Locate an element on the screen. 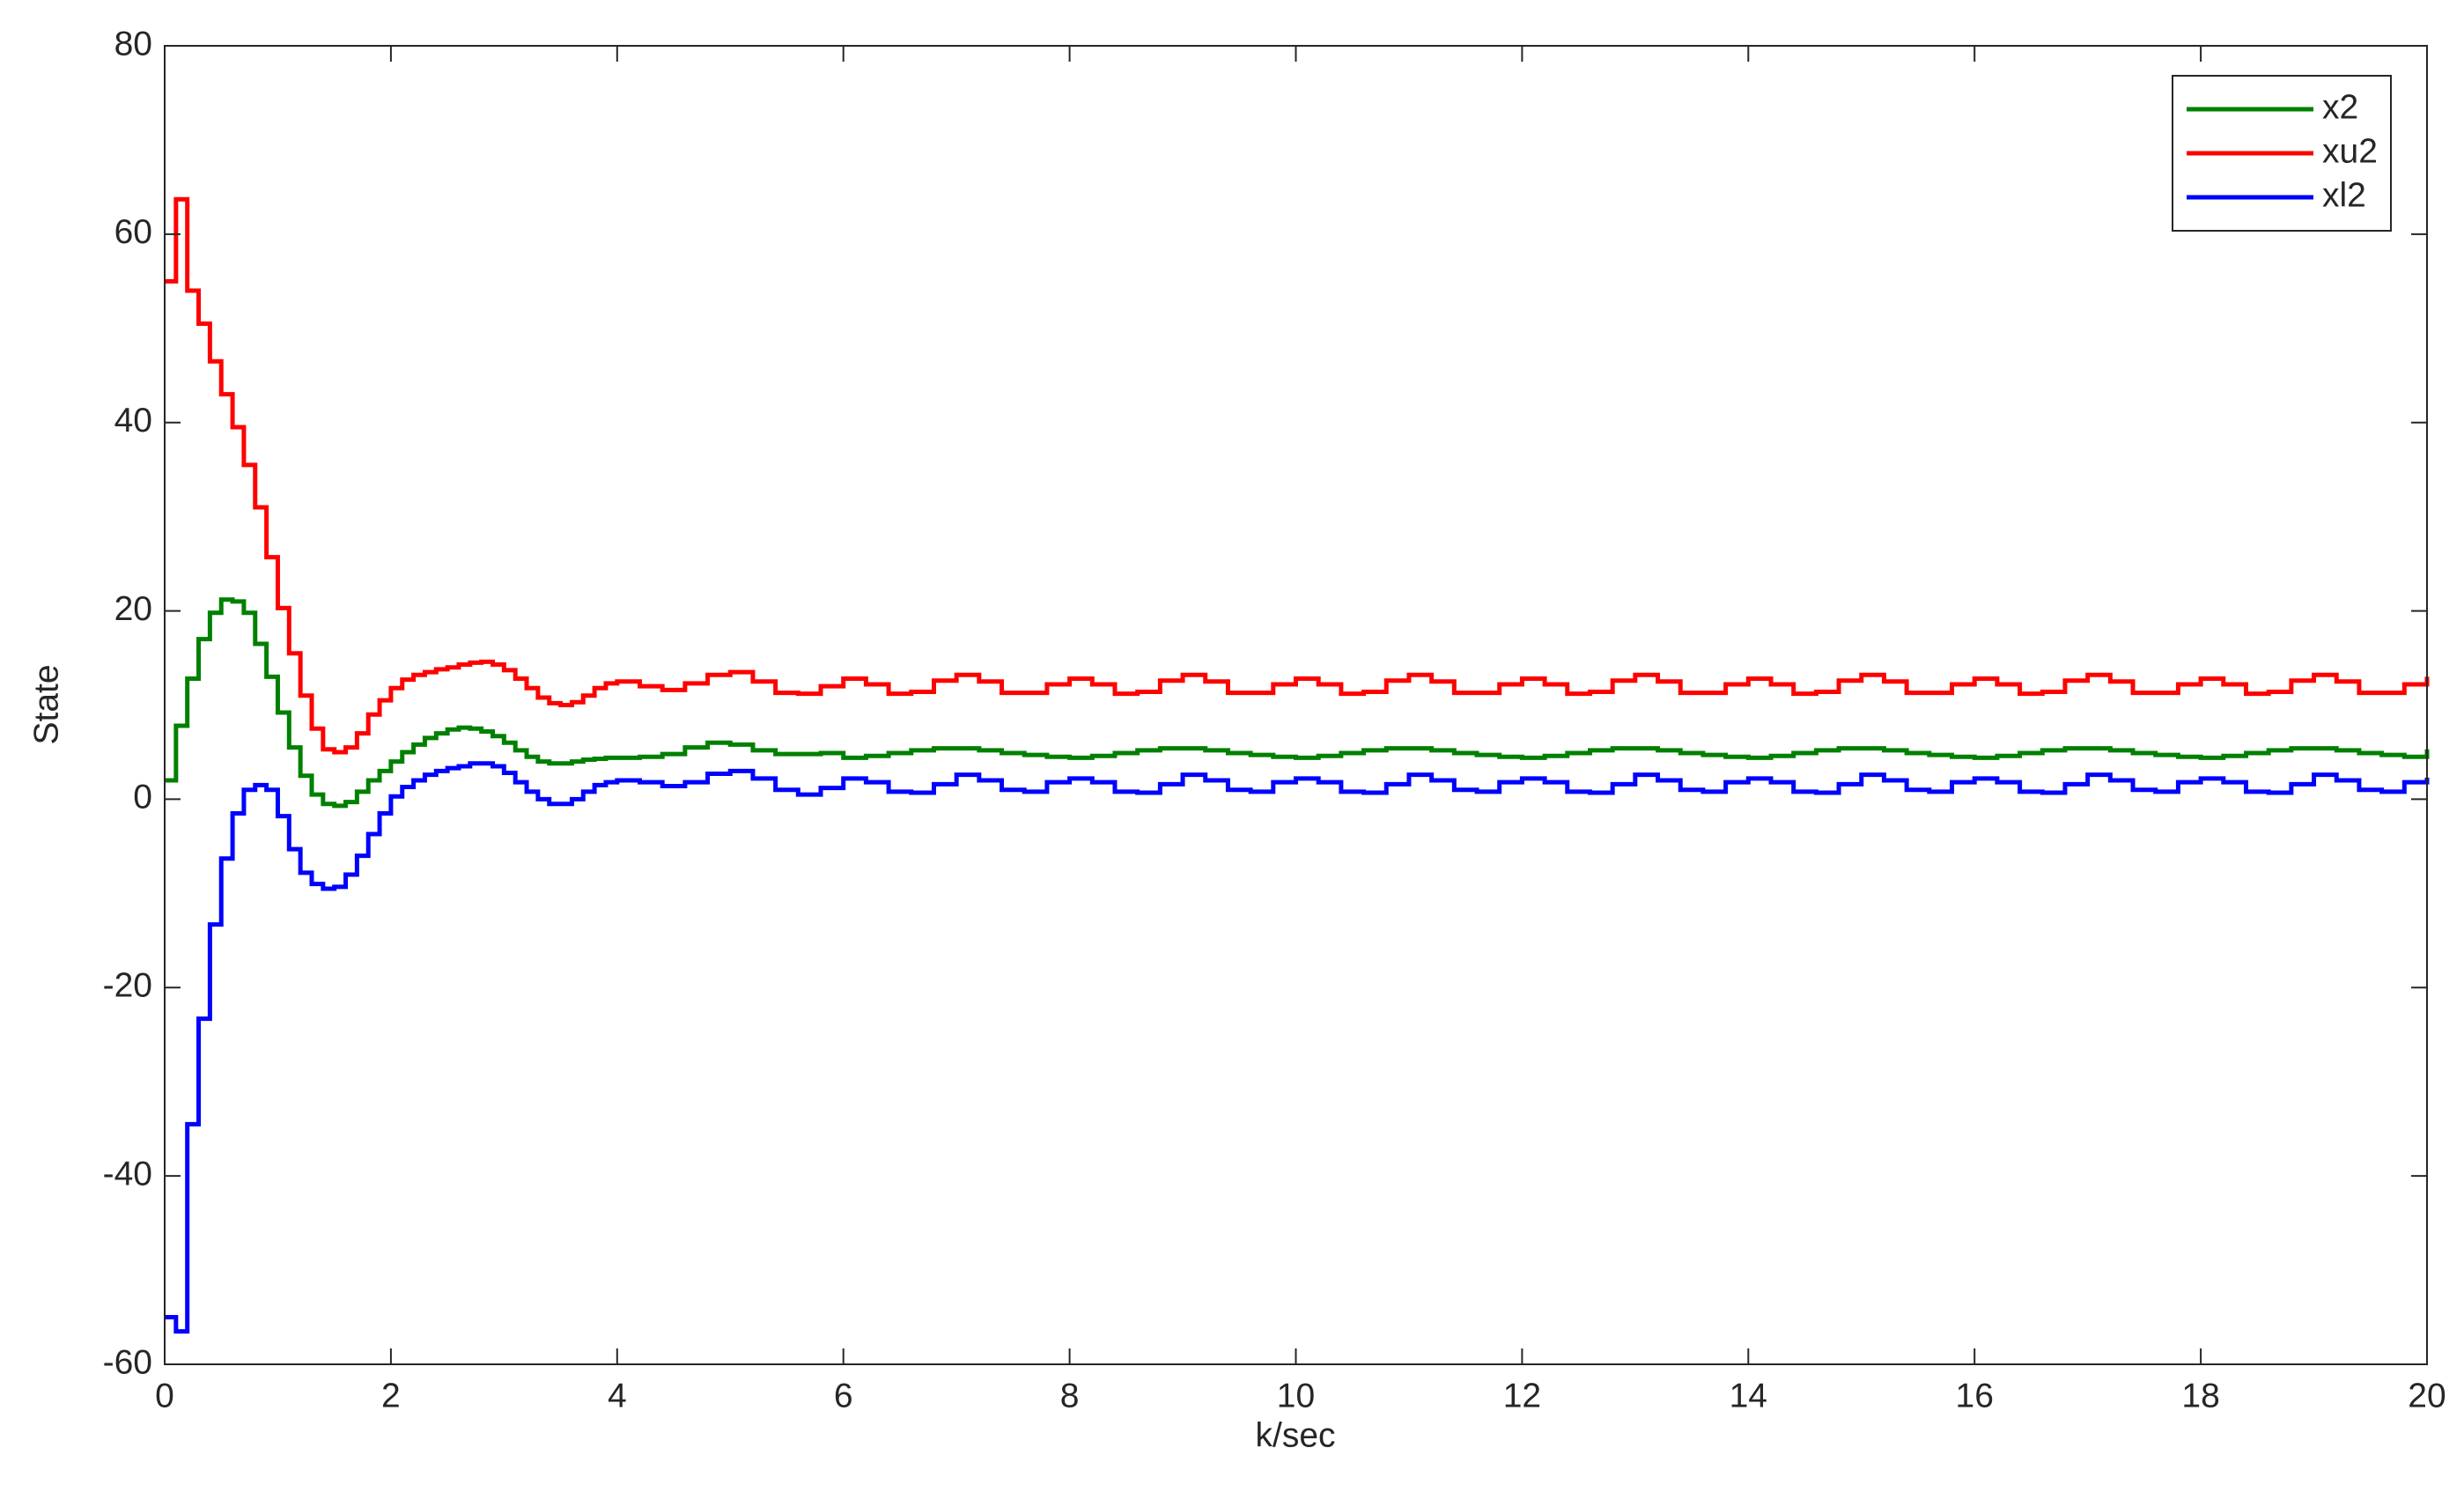 This screenshot has height=1507, width=2464. y-tick-label: 60 is located at coordinates (133, 232).